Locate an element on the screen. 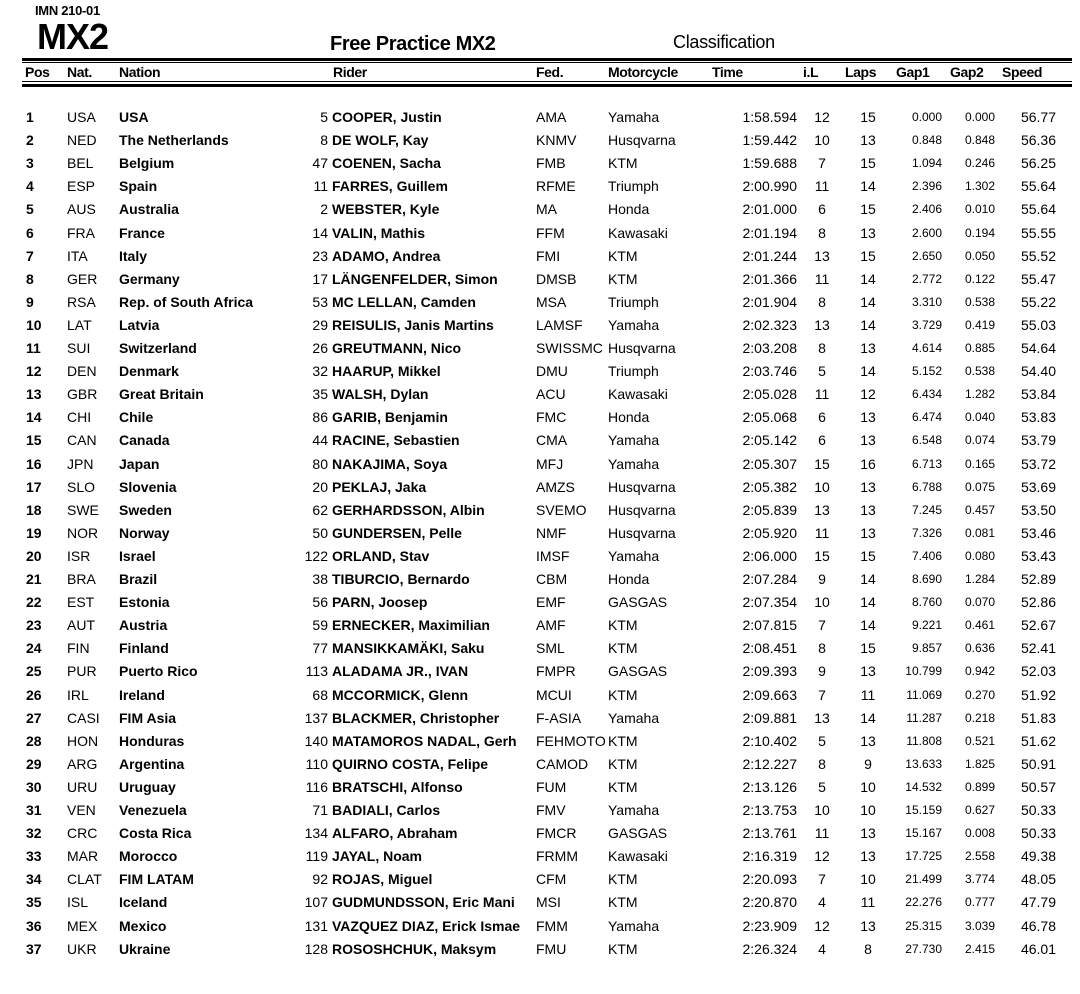  cell-rider: HAARUP, Mikkel is located at coordinates (386, 371).